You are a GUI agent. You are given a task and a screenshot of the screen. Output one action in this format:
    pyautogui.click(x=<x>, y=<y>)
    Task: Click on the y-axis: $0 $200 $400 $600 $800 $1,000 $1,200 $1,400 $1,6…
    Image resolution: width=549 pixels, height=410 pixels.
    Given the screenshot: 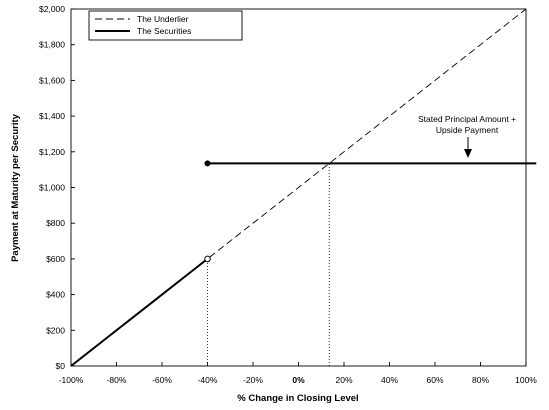 What is the action you would take?
    pyautogui.click(x=57, y=187)
    